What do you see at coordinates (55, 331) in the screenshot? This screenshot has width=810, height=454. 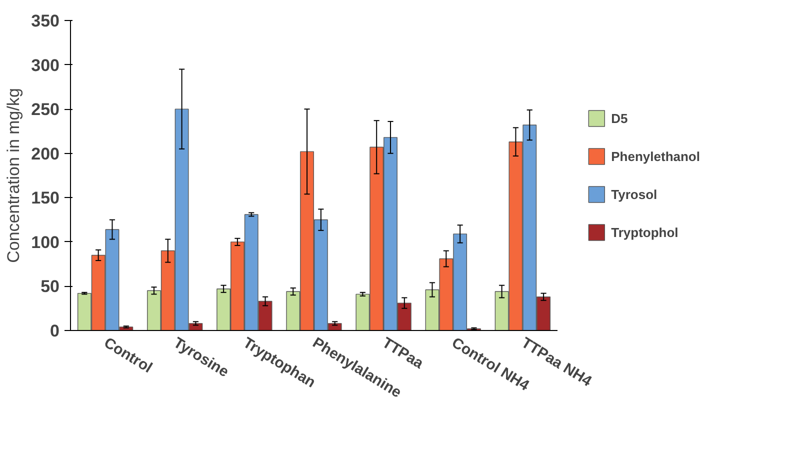 I see `y-tick-label: 0` at bounding box center [55, 331].